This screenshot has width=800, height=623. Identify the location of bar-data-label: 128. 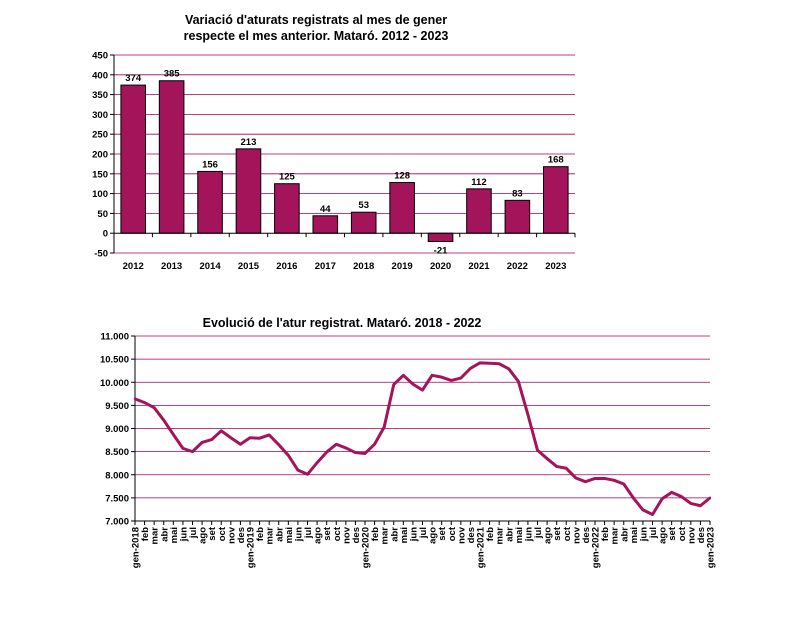
(402, 176).